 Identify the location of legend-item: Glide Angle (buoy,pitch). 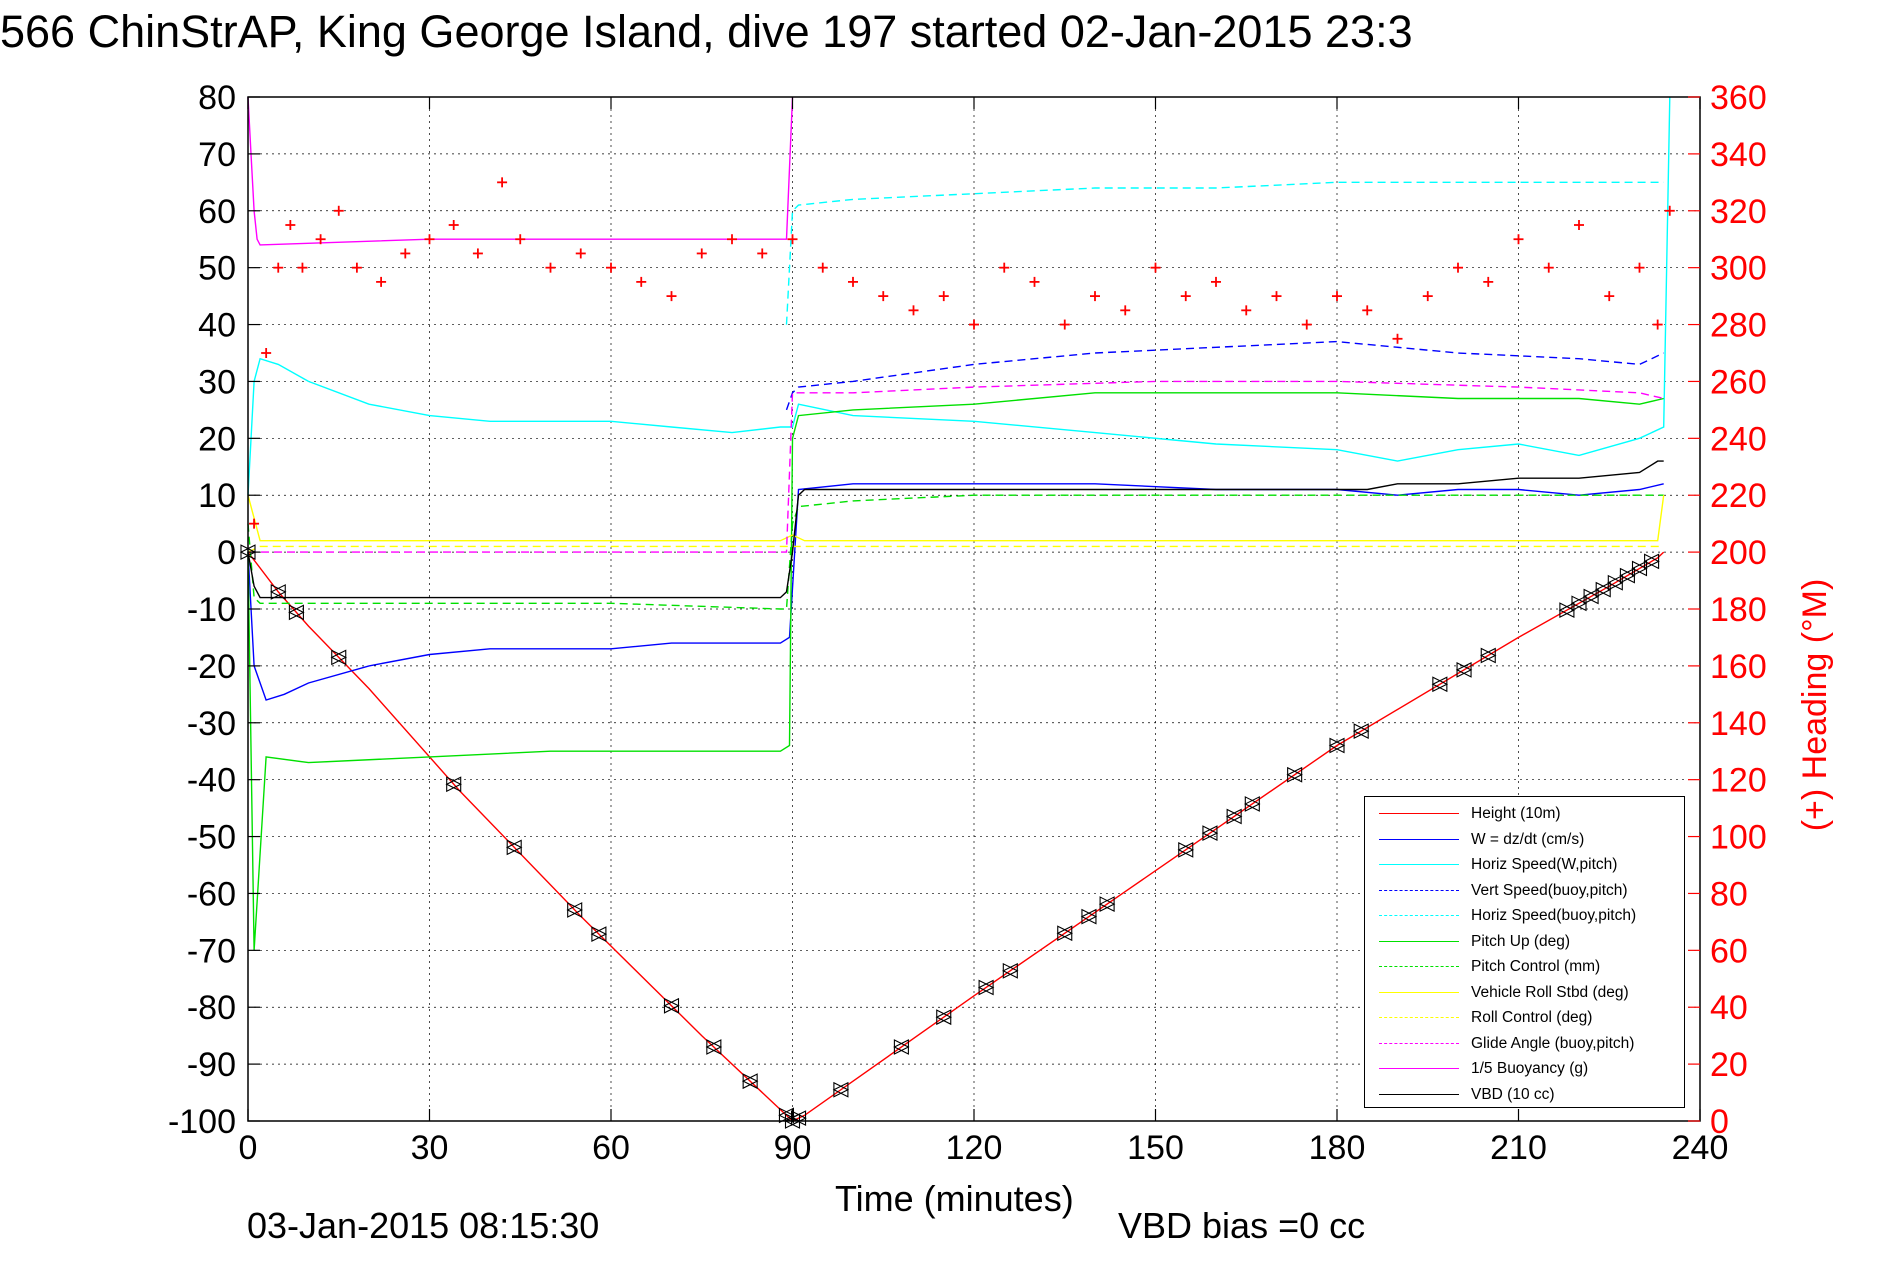
(1524, 1043).